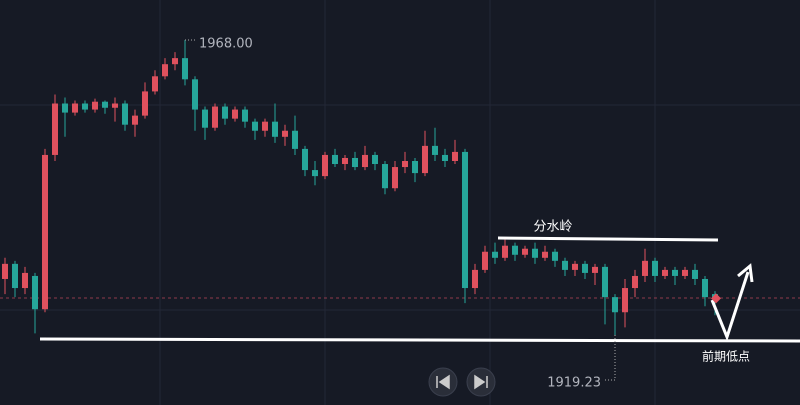 Image resolution: width=800 pixels, height=405 pixels. What do you see at coordinates (552, 227) in the screenshot?
I see `watershed-label: 分水岭` at bounding box center [552, 227].